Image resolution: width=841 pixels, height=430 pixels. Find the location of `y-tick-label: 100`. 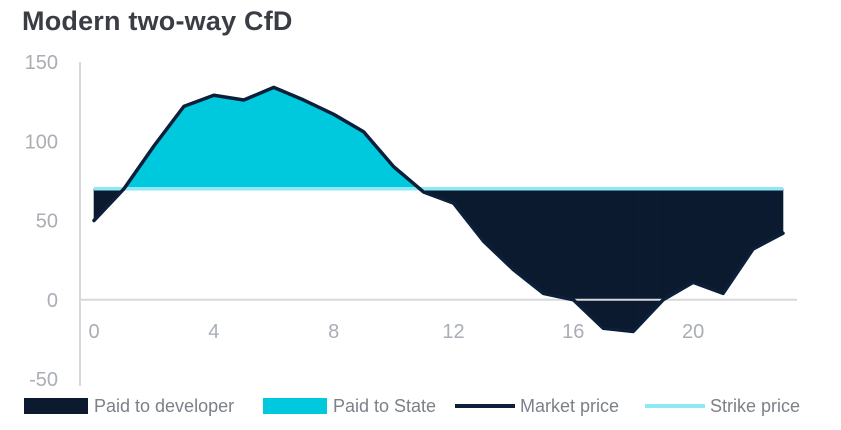

y-tick-label: 100 is located at coordinates (41, 142).